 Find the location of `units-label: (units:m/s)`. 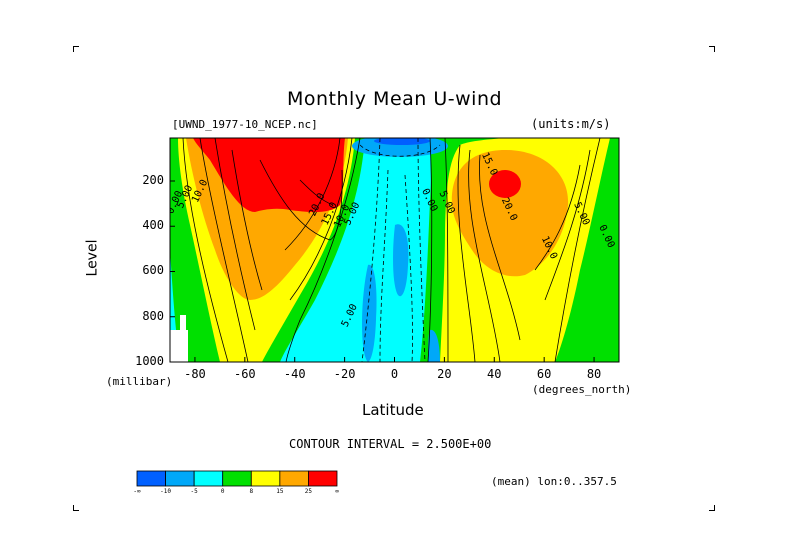

units-label: (units:m/s) is located at coordinates (571, 124).